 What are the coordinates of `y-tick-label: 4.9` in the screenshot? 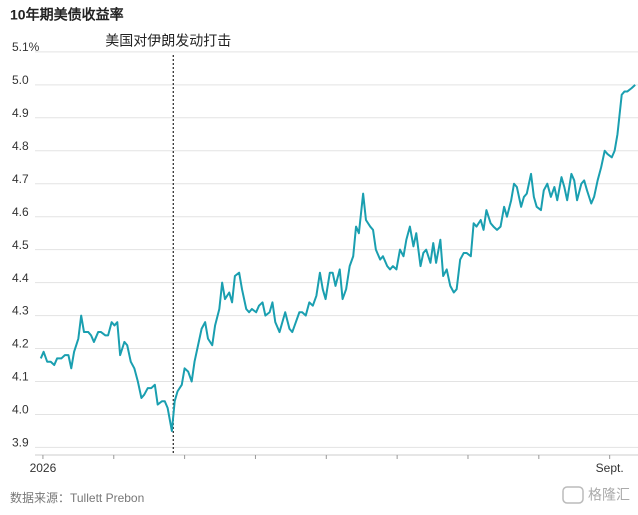 It's located at (20, 113).